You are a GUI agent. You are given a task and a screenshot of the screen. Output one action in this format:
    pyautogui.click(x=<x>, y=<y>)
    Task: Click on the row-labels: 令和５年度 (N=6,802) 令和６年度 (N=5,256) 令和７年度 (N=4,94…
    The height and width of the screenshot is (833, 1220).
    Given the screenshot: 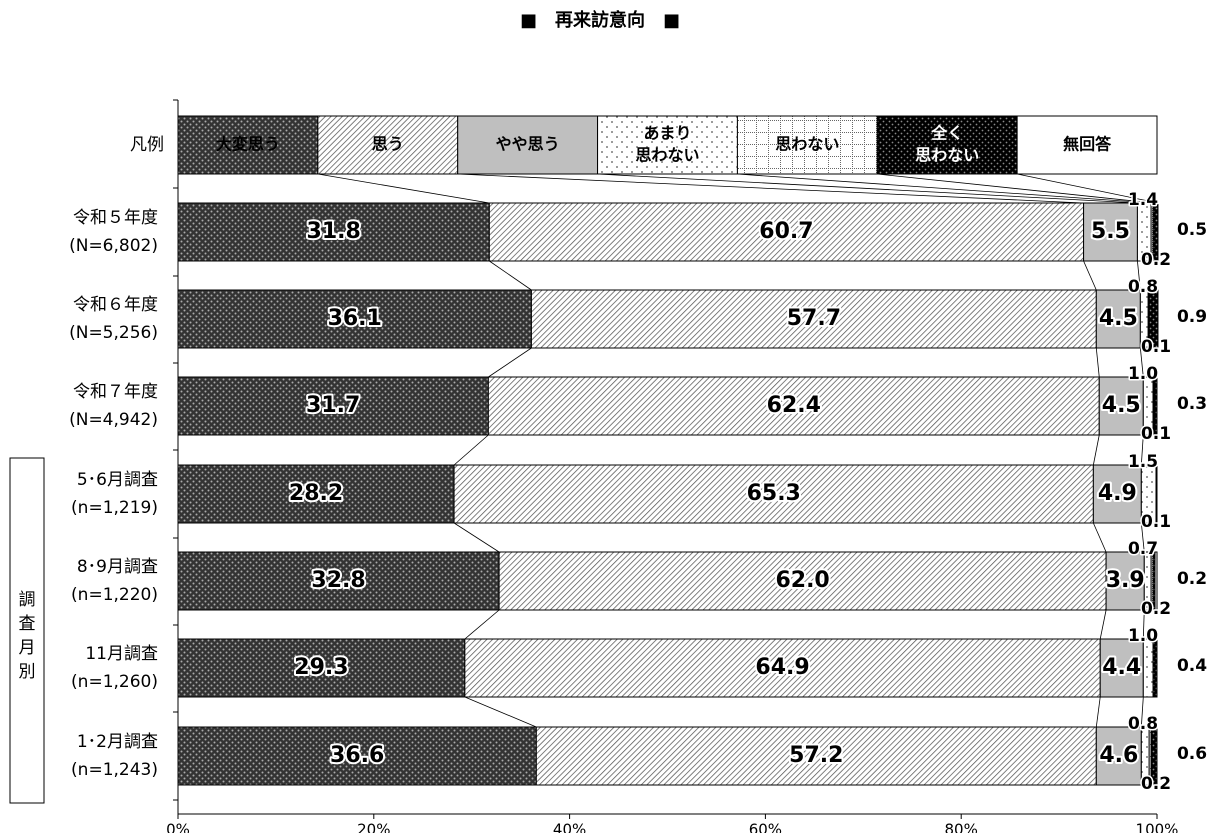 What is the action you would take?
    pyautogui.click(x=113, y=494)
    